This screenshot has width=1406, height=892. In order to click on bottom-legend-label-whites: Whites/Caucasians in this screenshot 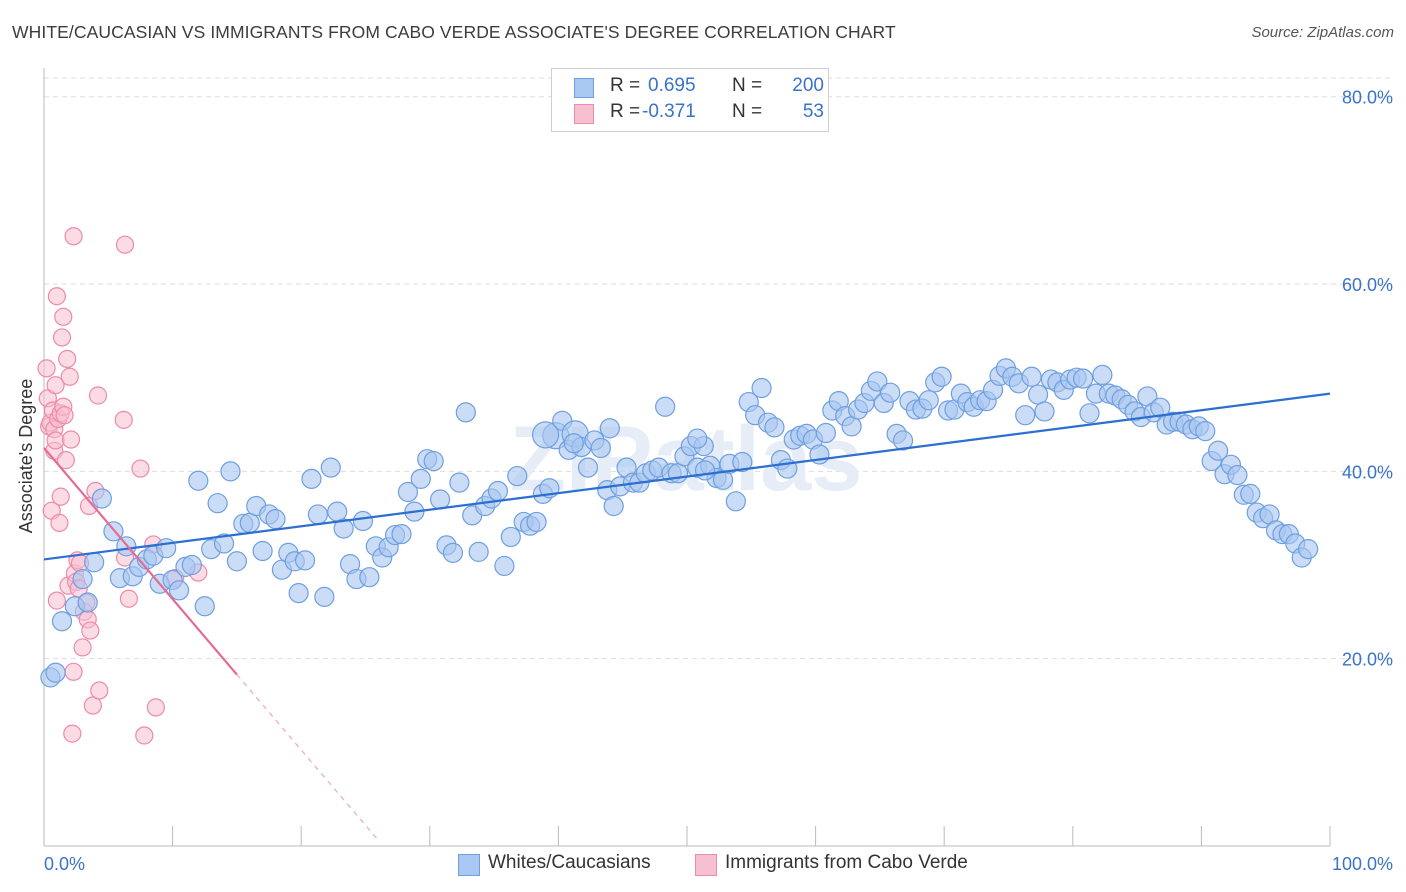, I will do `click(569, 862)`.